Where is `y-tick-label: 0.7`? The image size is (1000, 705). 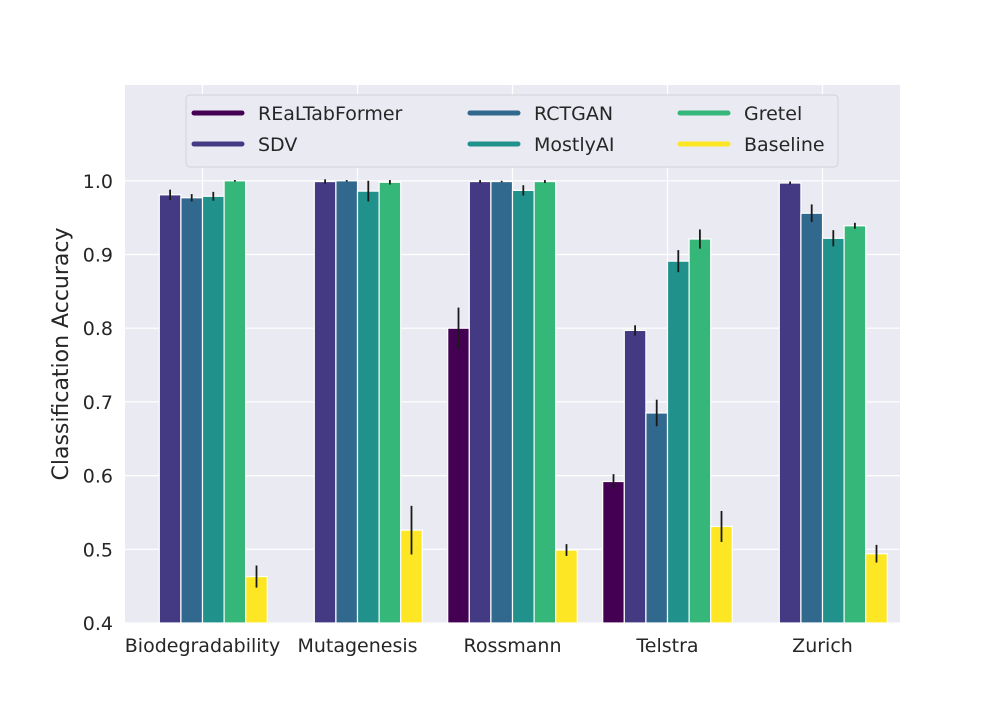 y-tick-label: 0.7 is located at coordinates (98, 403).